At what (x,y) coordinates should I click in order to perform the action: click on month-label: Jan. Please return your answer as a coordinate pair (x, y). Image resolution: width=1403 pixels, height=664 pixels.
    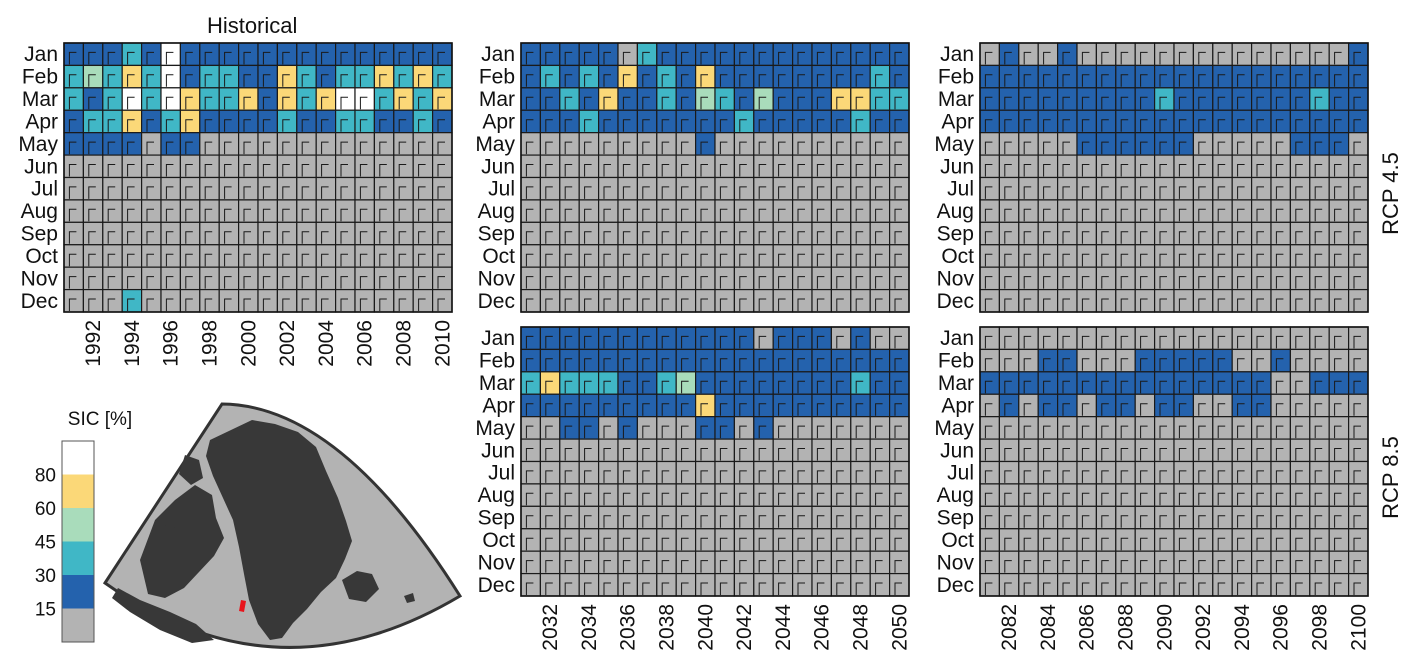
    Looking at the image, I should click on (498, 338).